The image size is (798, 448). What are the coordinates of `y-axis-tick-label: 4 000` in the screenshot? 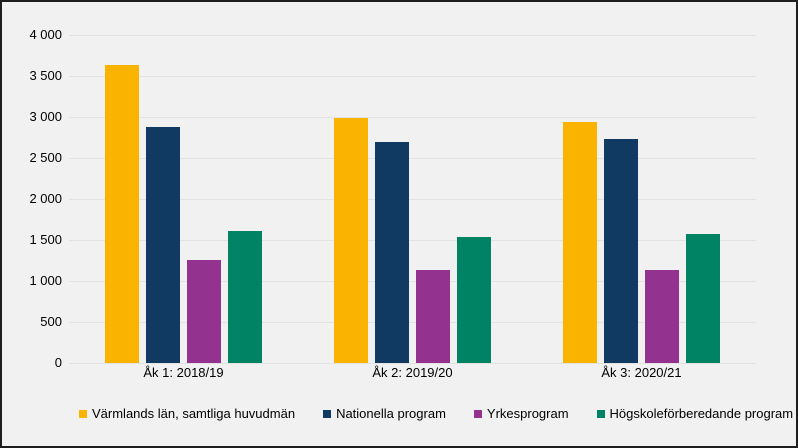 It's located at (45, 34).